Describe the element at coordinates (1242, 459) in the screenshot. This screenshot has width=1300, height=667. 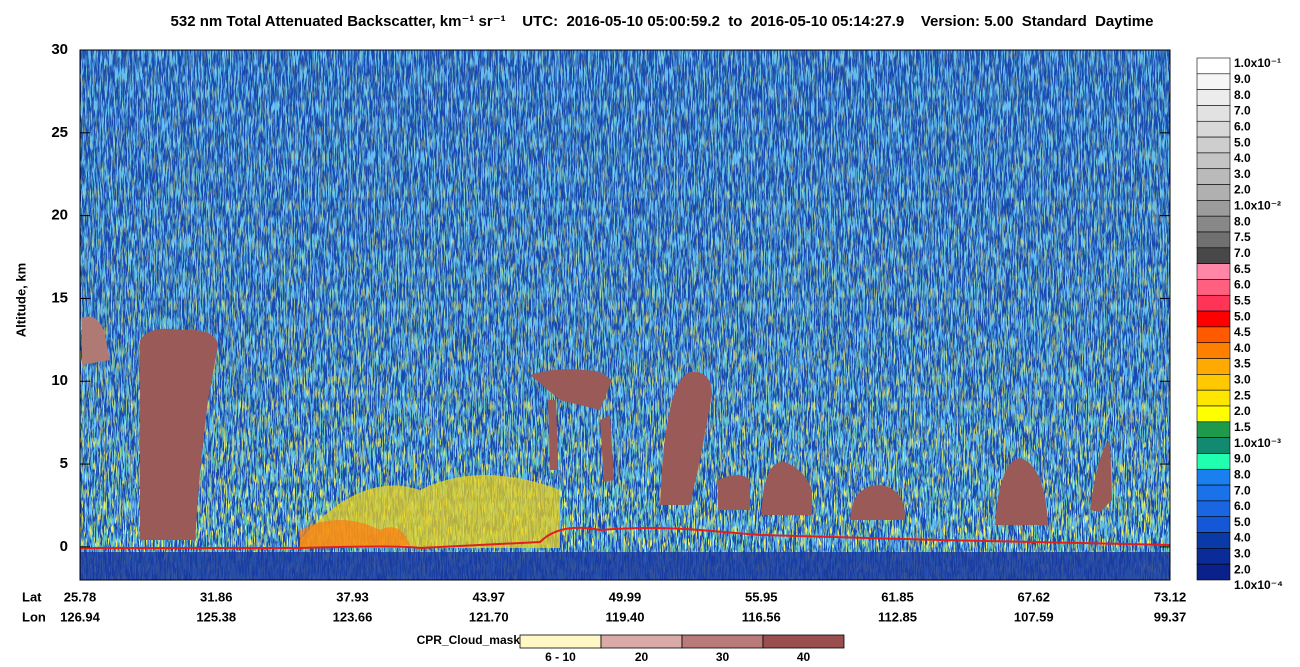
I see `colorbar-label: 9.0` at that location.